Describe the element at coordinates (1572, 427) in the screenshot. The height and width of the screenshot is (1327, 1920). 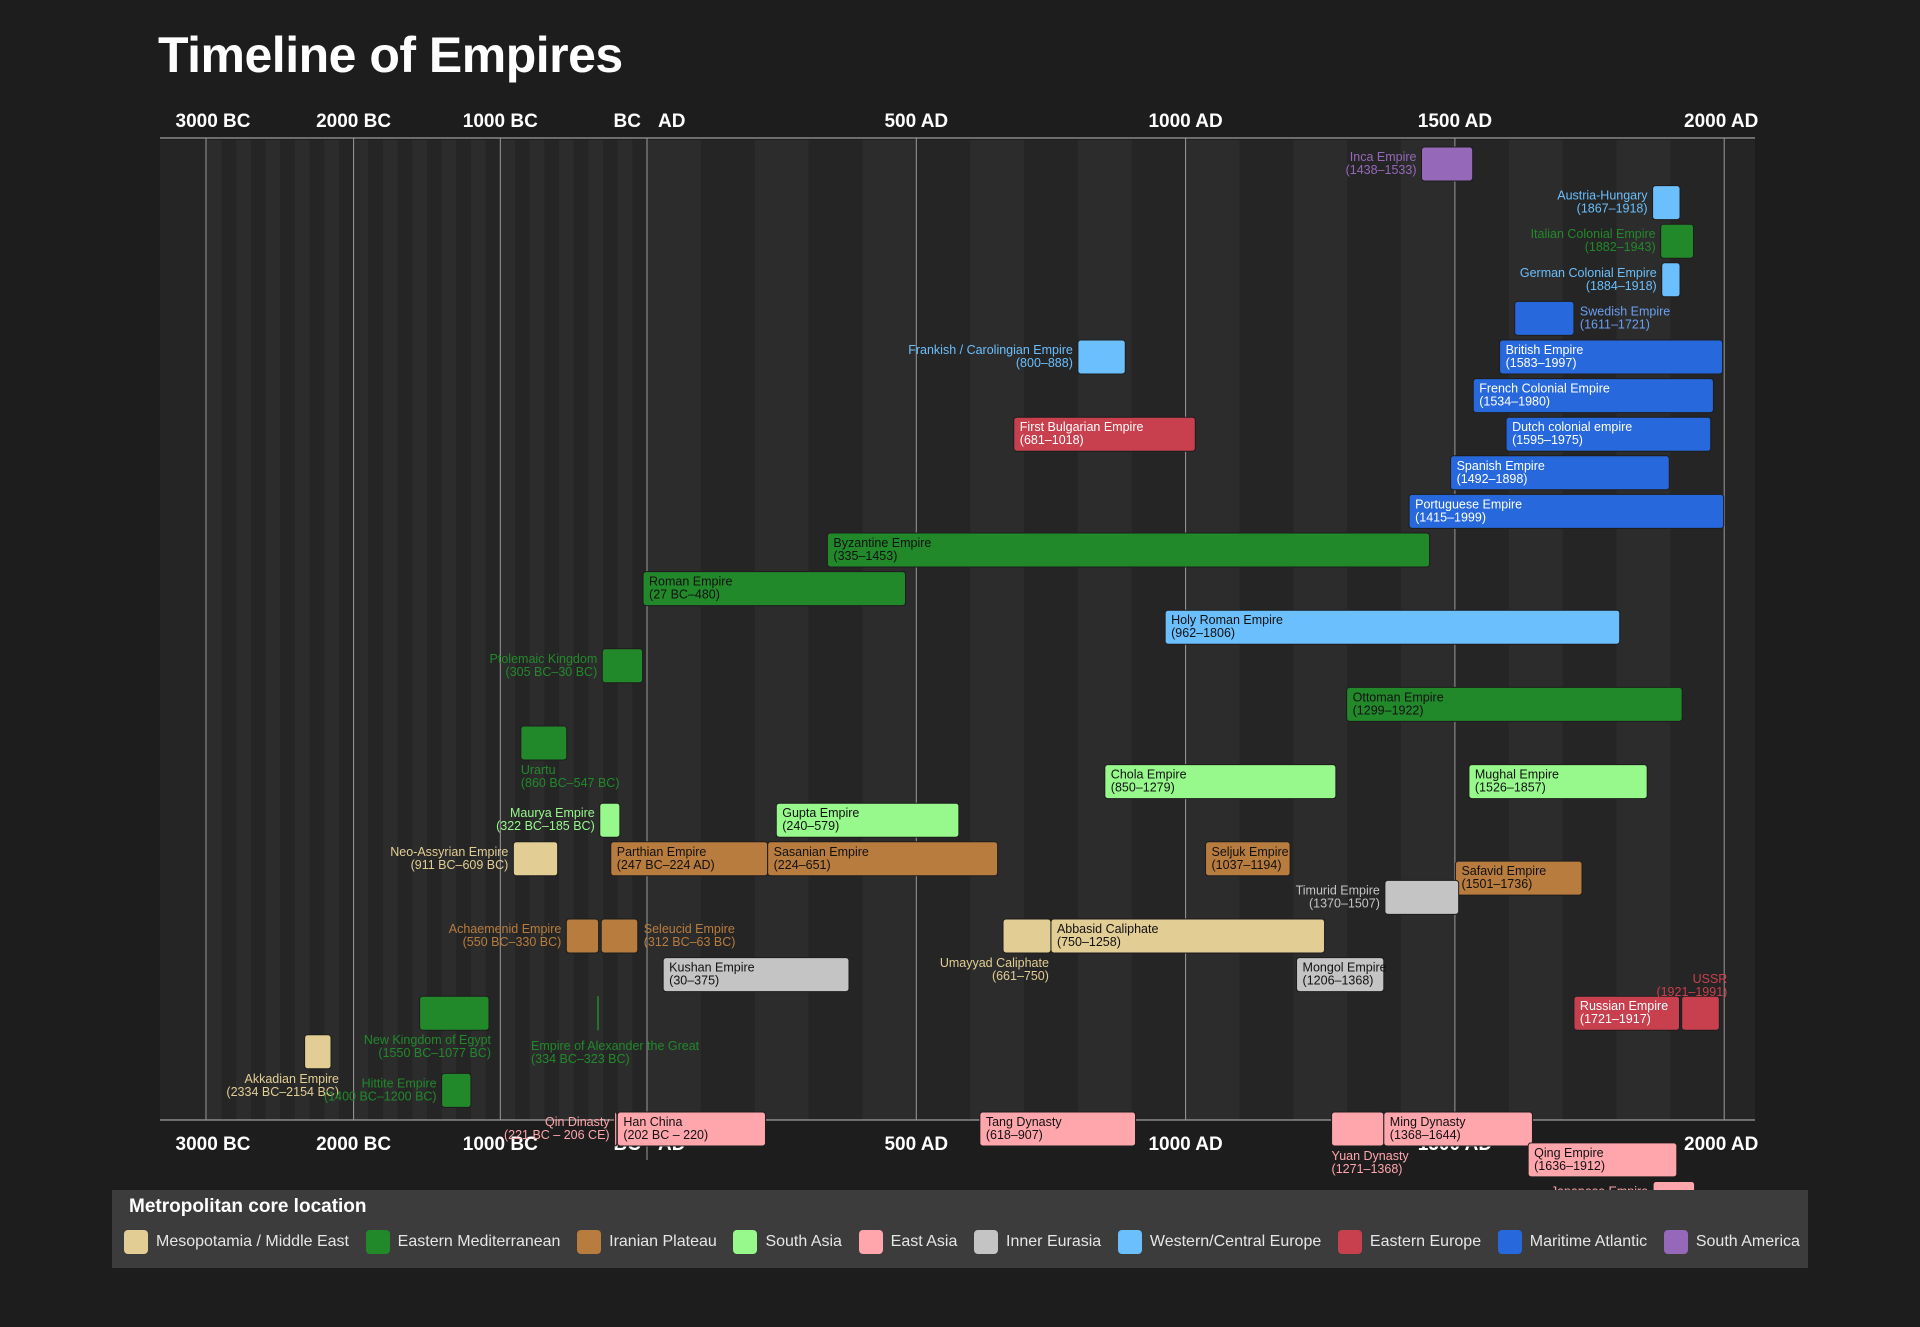
I see `empire-name: Dutch colonial empire` at that location.